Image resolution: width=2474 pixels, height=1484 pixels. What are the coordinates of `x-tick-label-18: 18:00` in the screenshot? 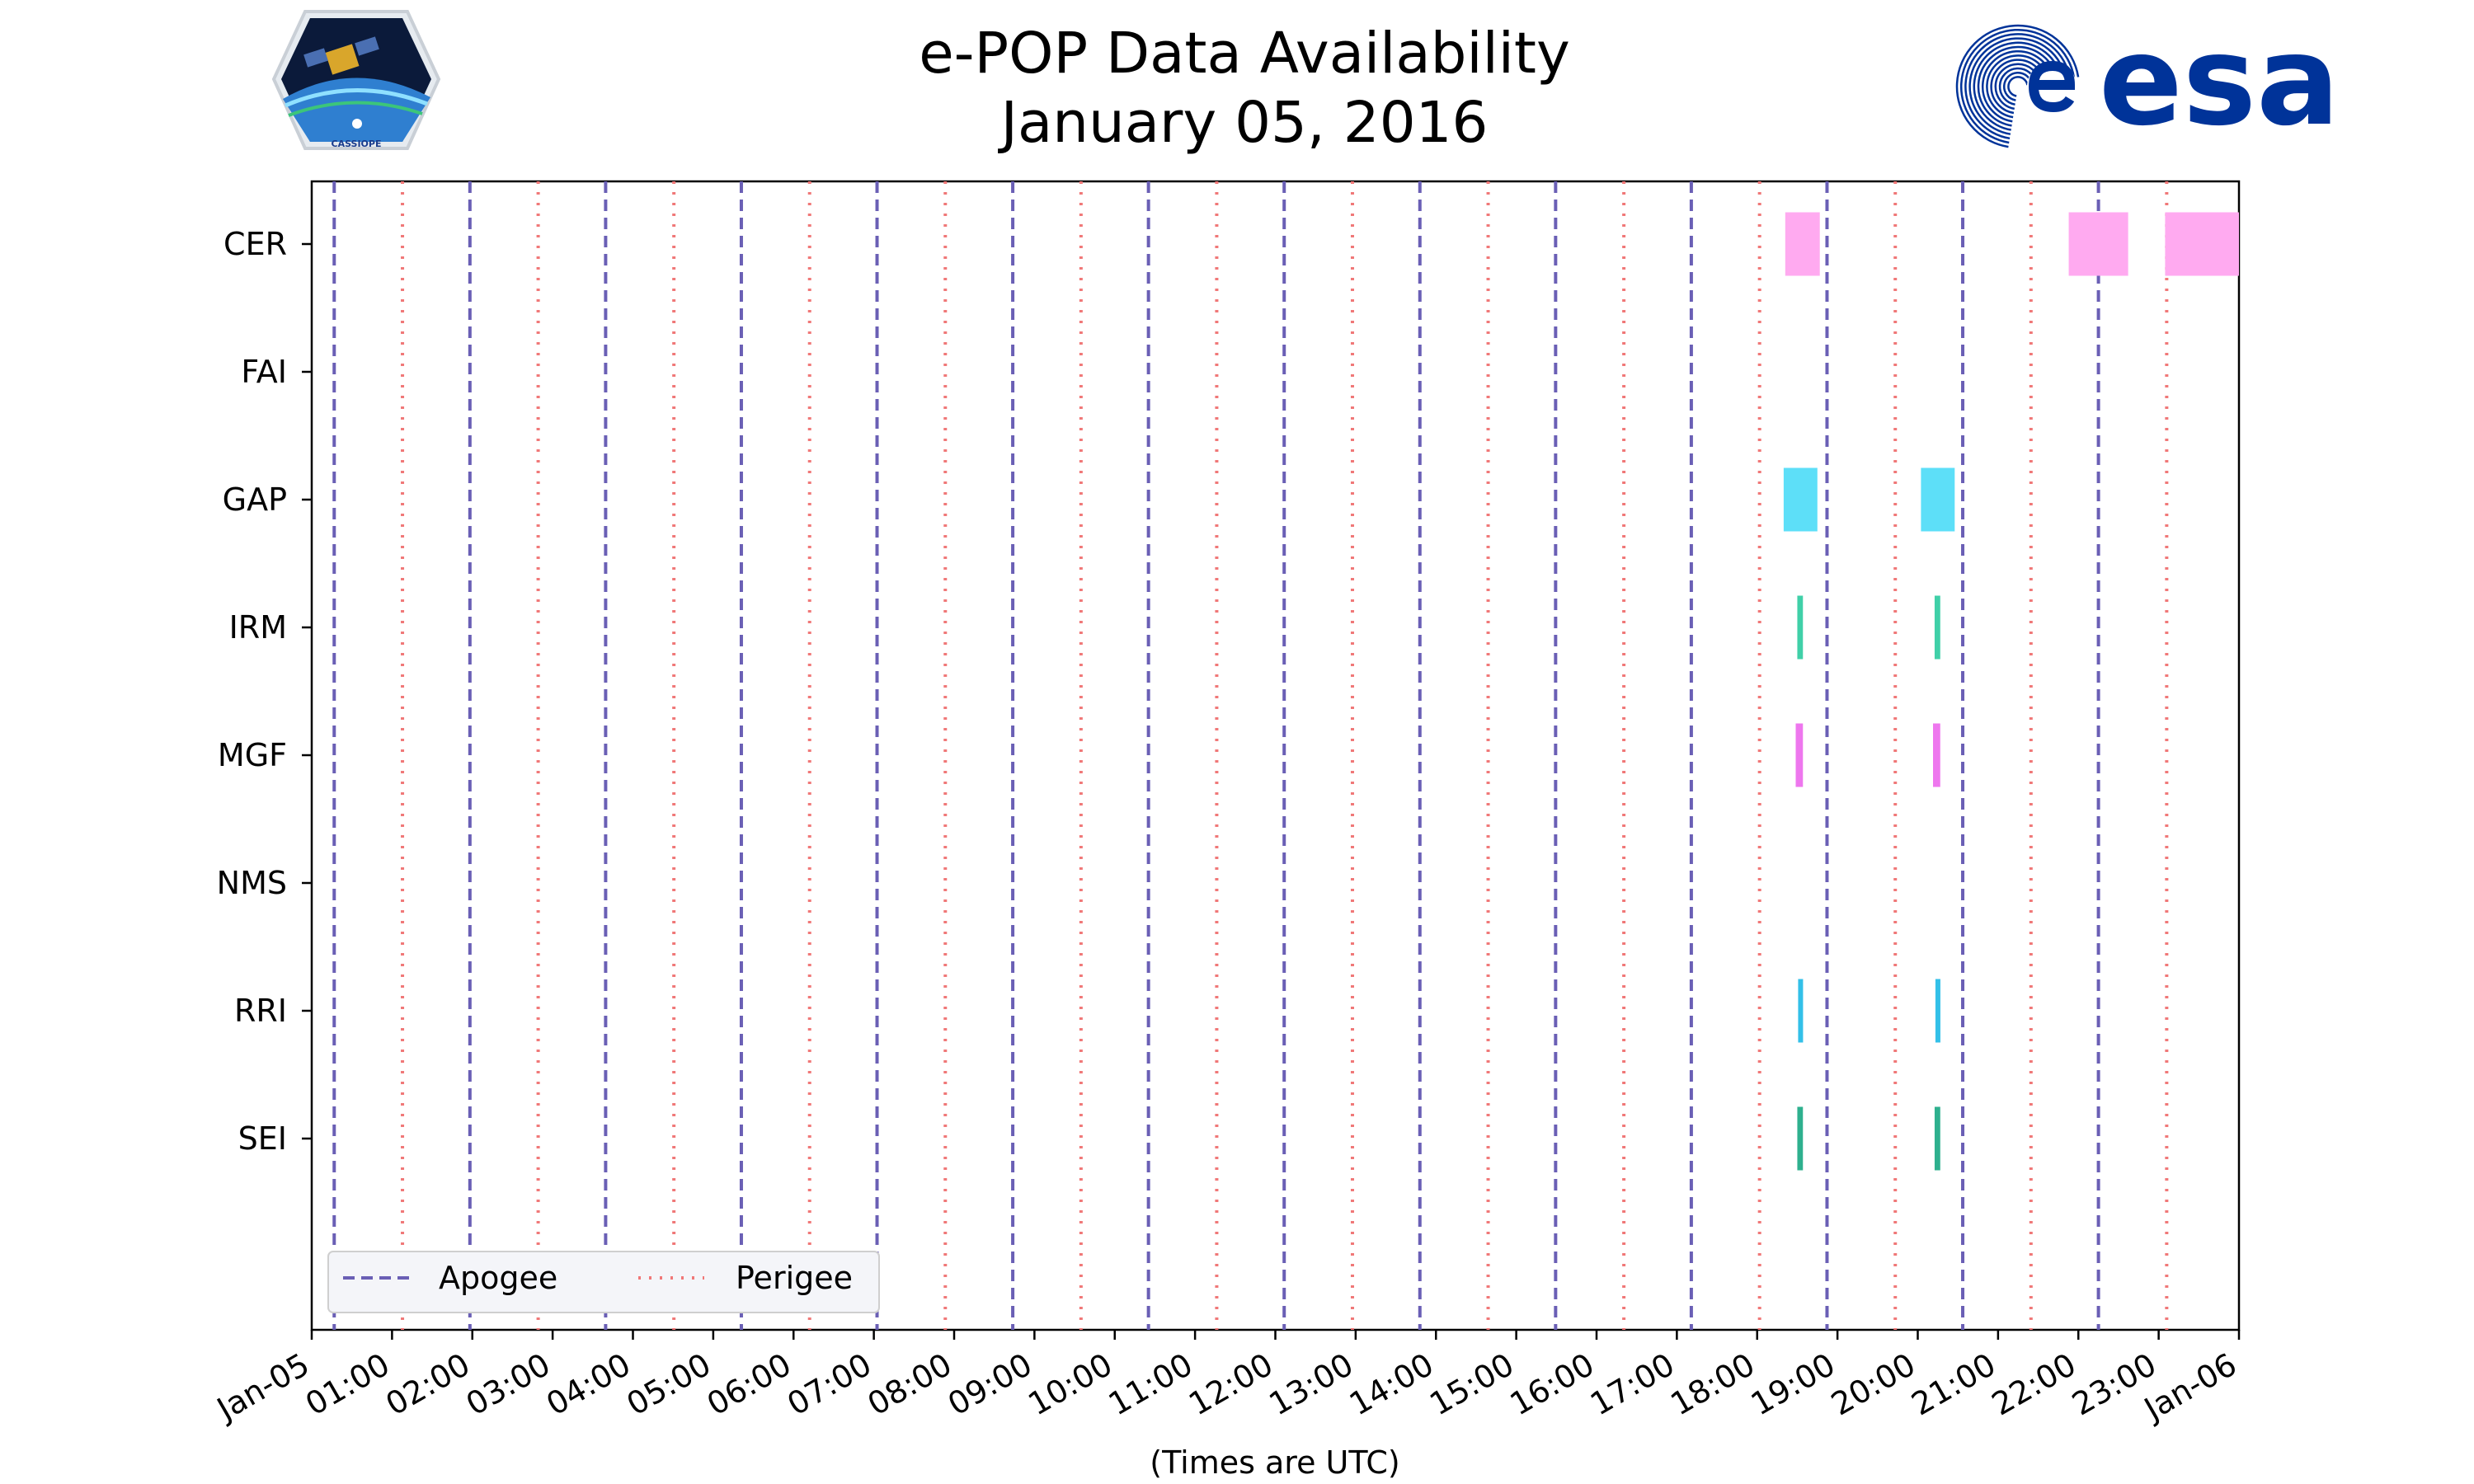 It's located at (1712, 1384).